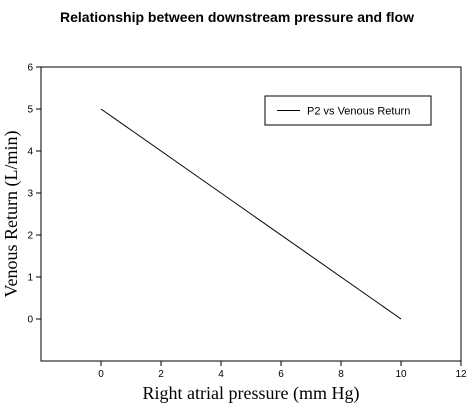 The width and height of the screenshot is (474, 409). What do you see at coordinates (11, 214) in the screenshot?
I see `y-axis-label: Venous Return (L/min)` at bounding box center [11, 214].